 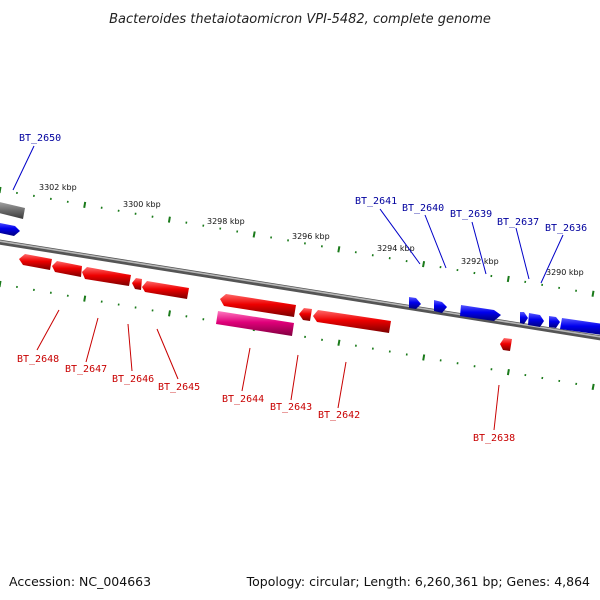 I want to click on gene-bt2644-highlight, so click(x=255, y=323).